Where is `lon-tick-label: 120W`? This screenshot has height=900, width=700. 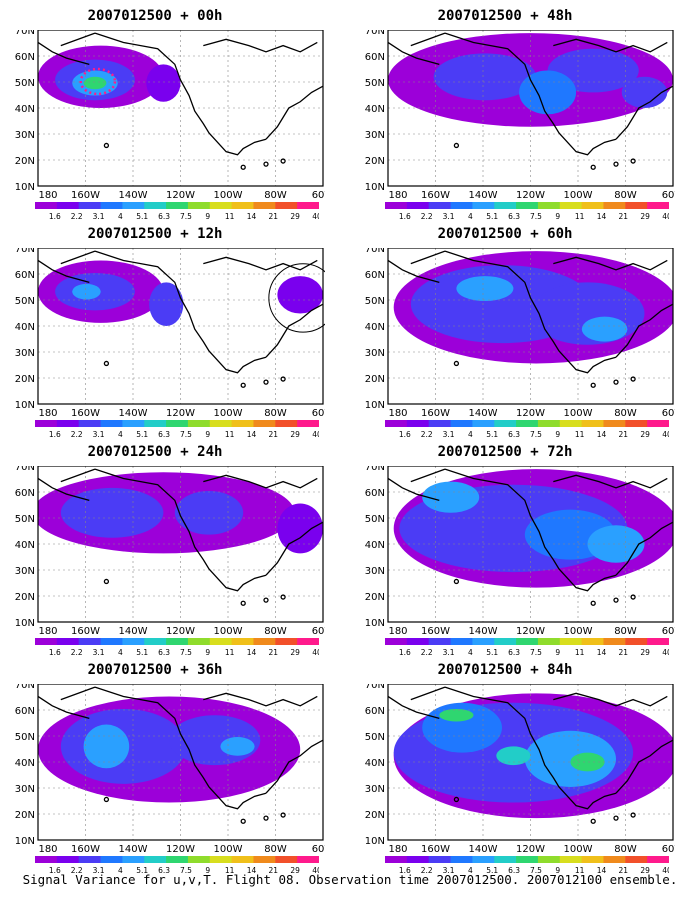 lon-tick-label: 120W is located at coordinates (530, 849).